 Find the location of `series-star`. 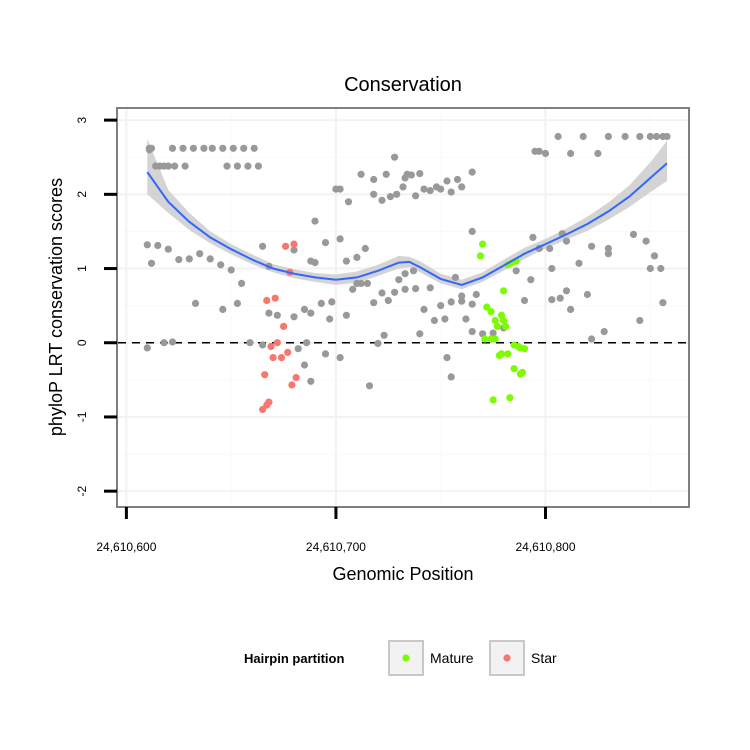

series-star is located at coordinates (279, 327).